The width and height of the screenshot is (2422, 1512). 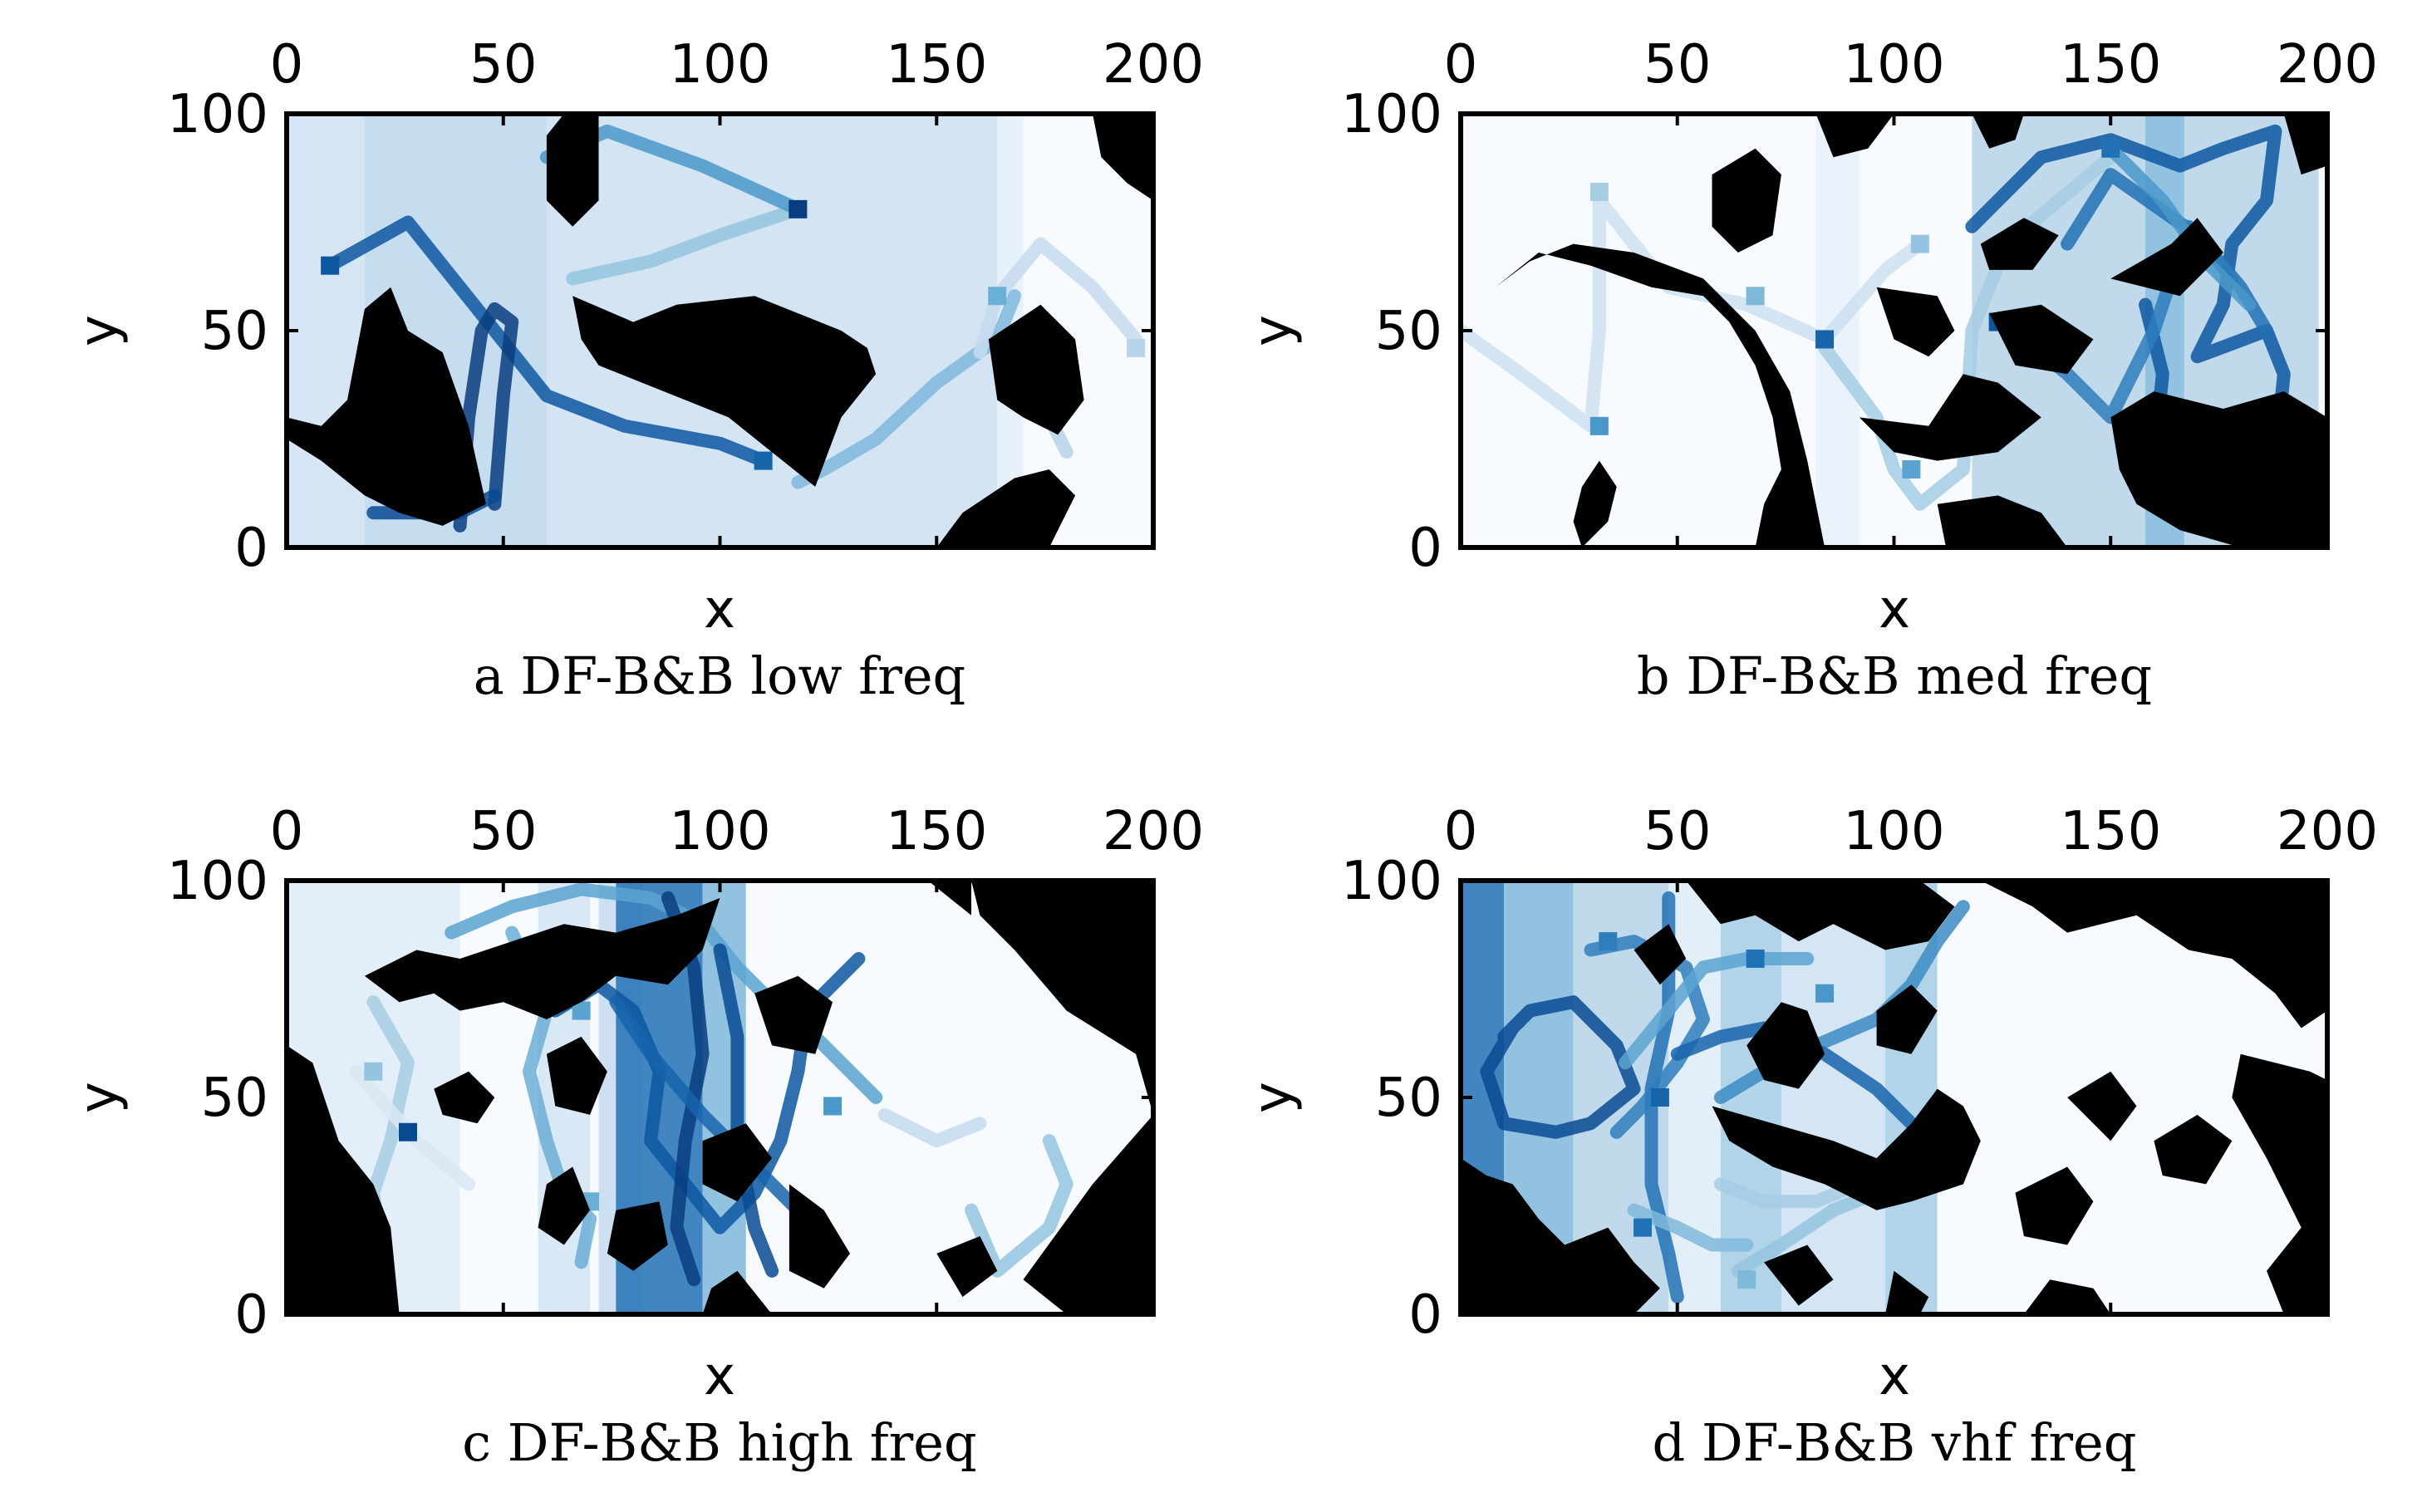 What do you see at coordinates (1894, 676) in the screenshot?
I see `panel-caption: b DF-B&B med freq` at bounding box center [1894, 676].